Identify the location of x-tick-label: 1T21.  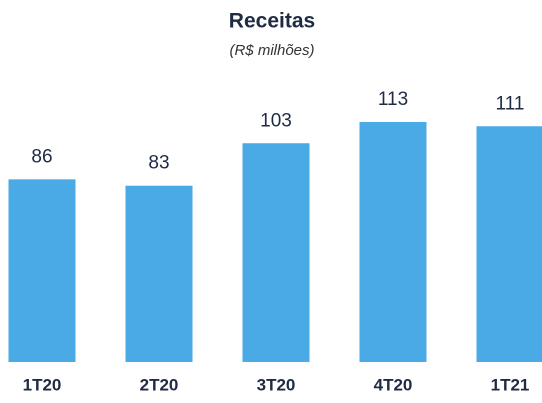
(510, 384).